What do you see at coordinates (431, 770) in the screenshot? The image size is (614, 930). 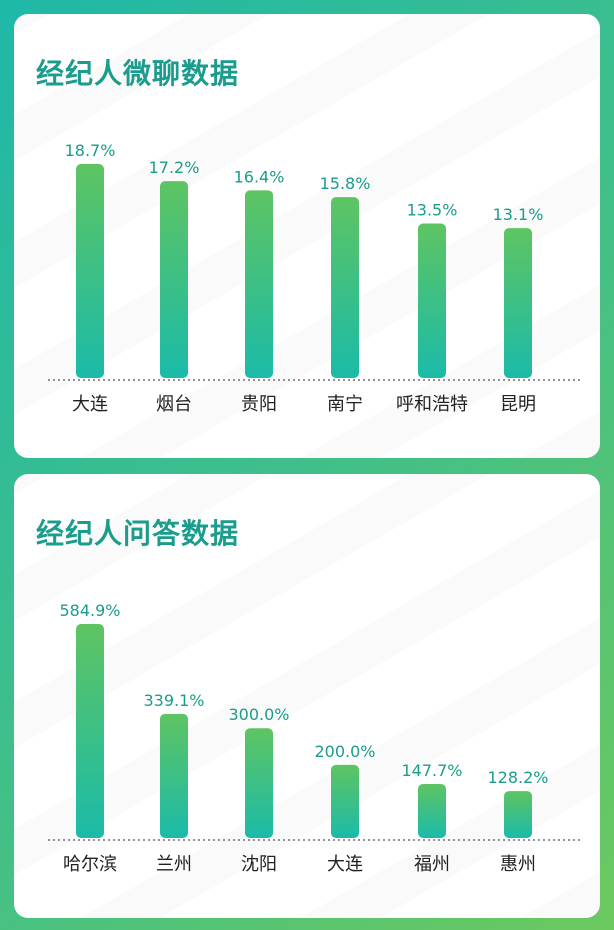 I see `data-label: 147.7%` at bounding box center [431, 770].